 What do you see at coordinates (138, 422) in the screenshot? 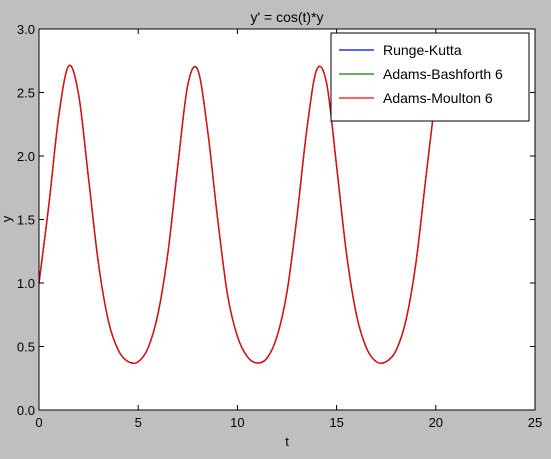
I see `x-tick-label: 5` at bounding box center [138, 422].